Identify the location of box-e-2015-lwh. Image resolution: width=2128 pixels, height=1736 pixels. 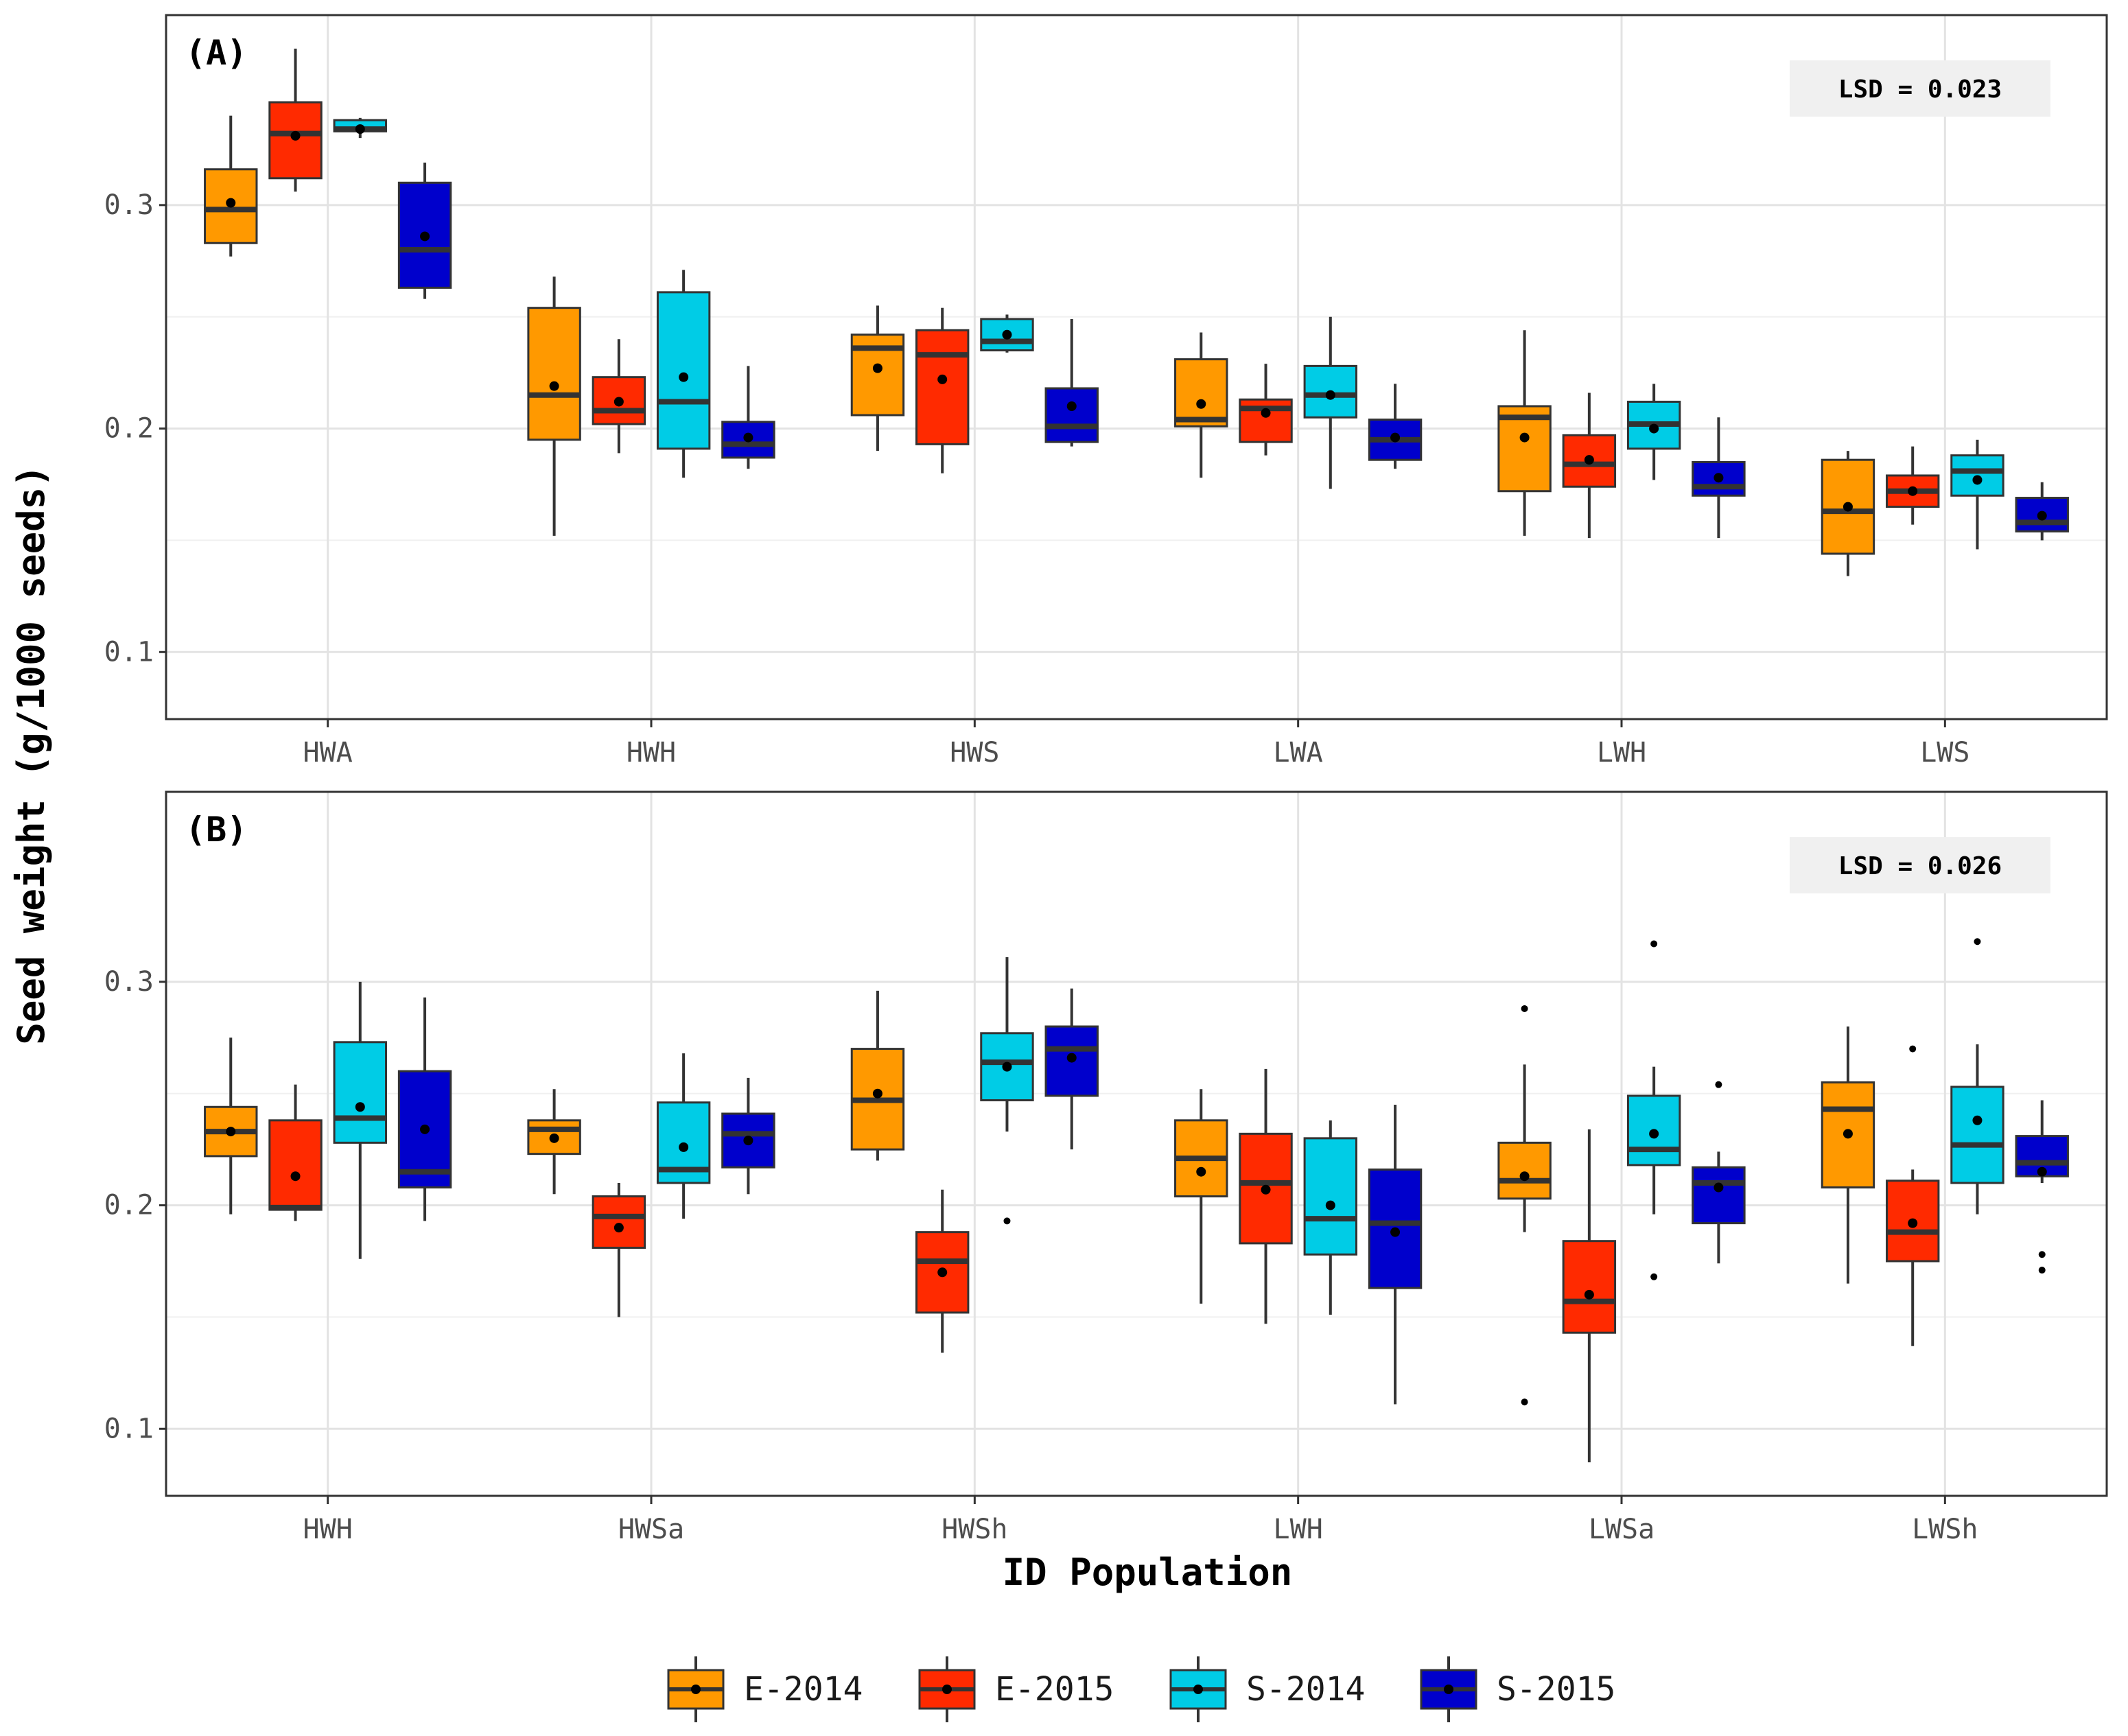
(1589, 466).